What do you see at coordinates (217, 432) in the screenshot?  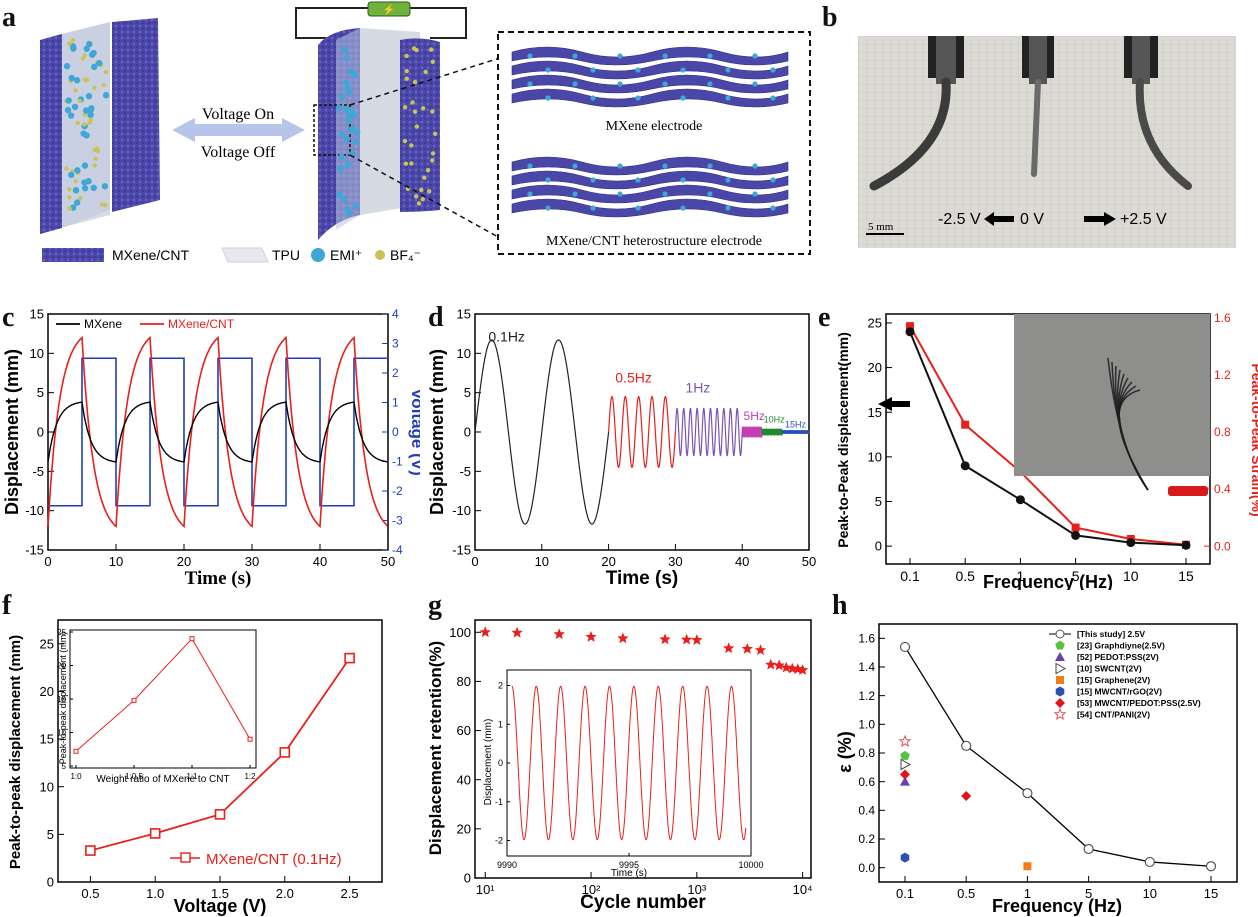 I see `c-series-mxene-cnt` at bounding box center [217, 432].